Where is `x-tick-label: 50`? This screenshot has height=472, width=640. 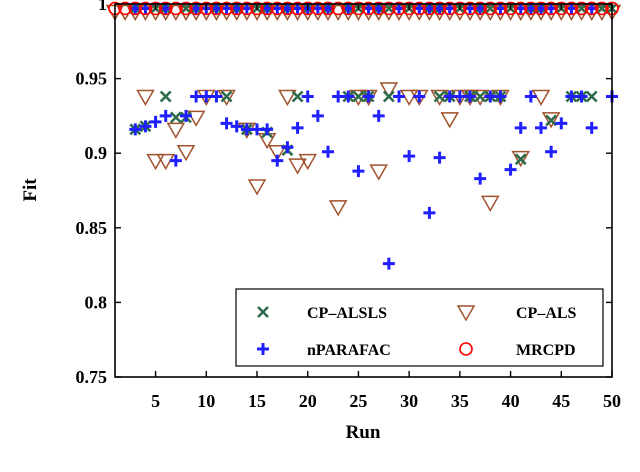 x-tick-label: 50 is located at coordinates (612, 401).